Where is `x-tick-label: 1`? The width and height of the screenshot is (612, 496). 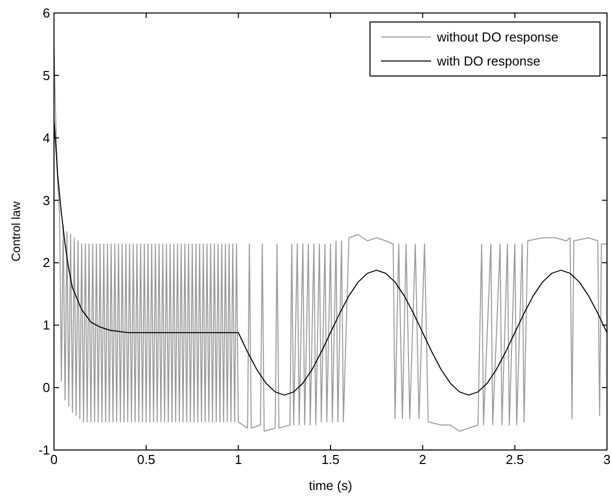 x-tick-label: 1 is located at coordinates (238, 459).